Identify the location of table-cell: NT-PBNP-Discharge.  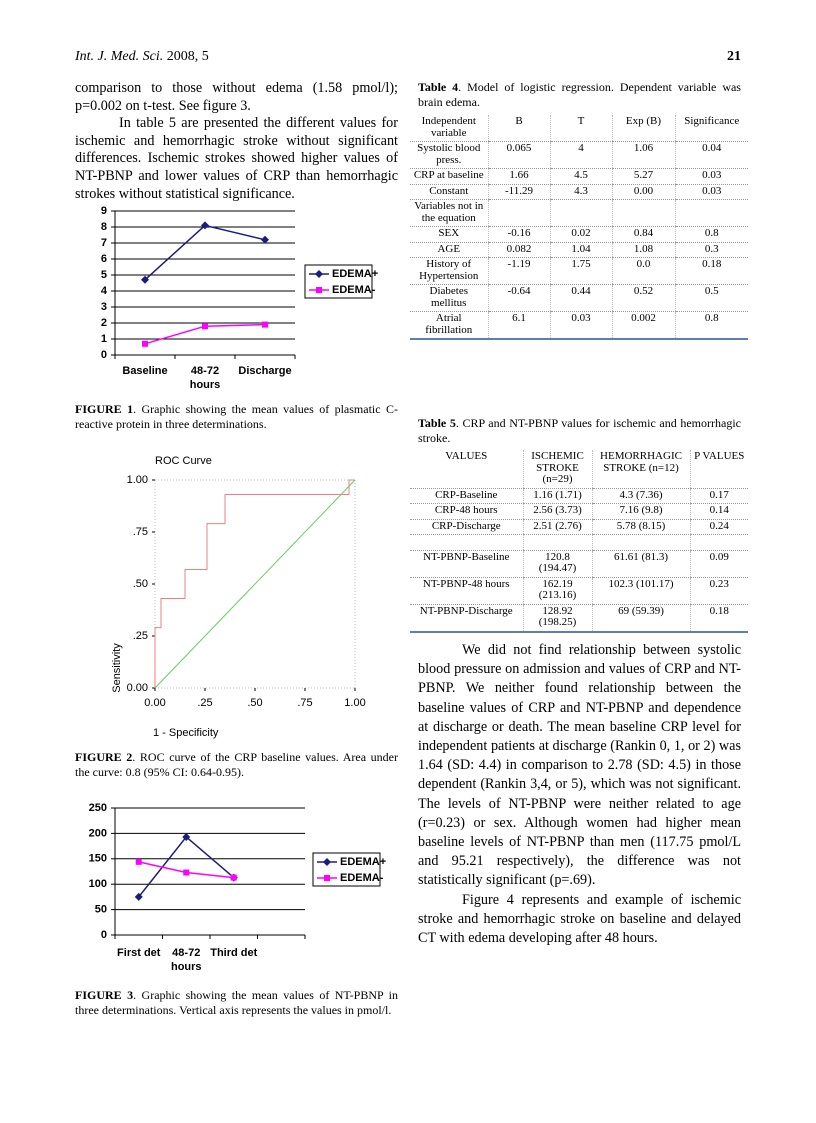
(466, 618).